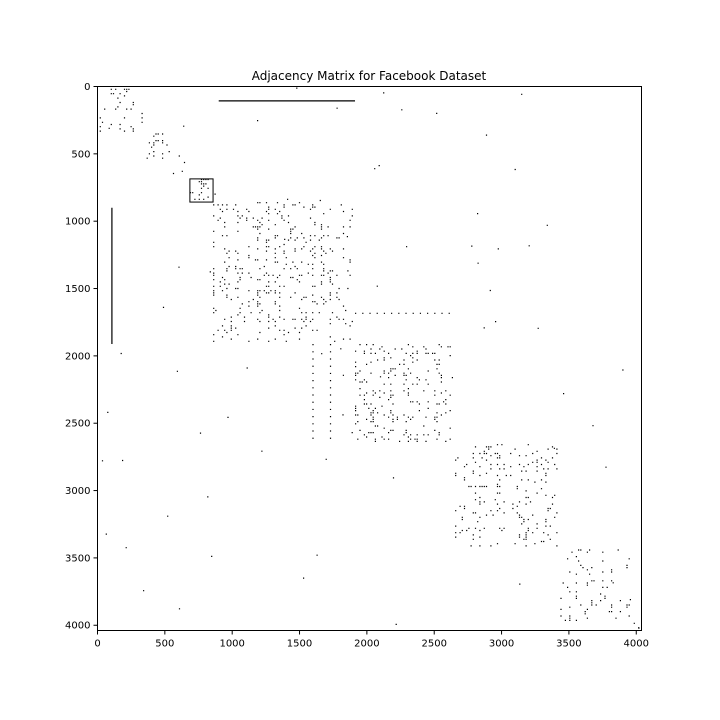 Image resolution: width=720 pixels, height=720 pixels. Describe the element at coordinates (77, 222) in the screenshot. I see `y-tick-label-2: 1000` at that location.